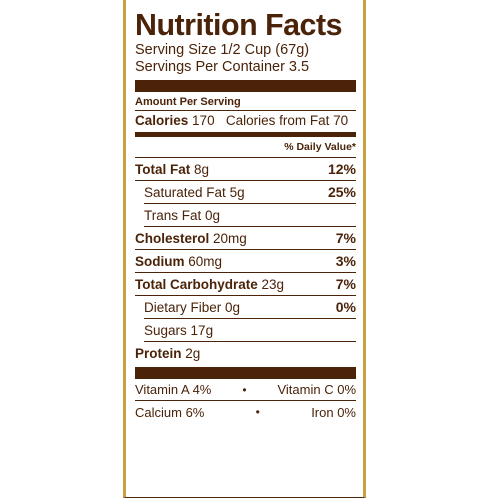 The width and height of the screenshot is (500, 500). I want to click on amount-per-serving: Amount Per Serving, so click(188, 102).